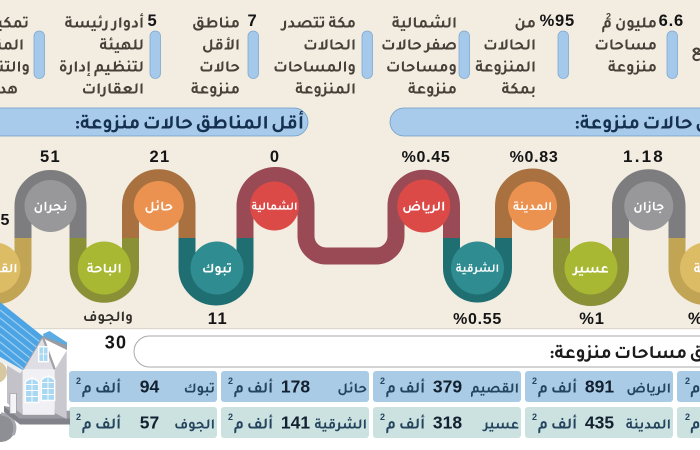  Describe the element at coordinates (599, 387) in the screenshot. I see `svg-text: 891` at that location.